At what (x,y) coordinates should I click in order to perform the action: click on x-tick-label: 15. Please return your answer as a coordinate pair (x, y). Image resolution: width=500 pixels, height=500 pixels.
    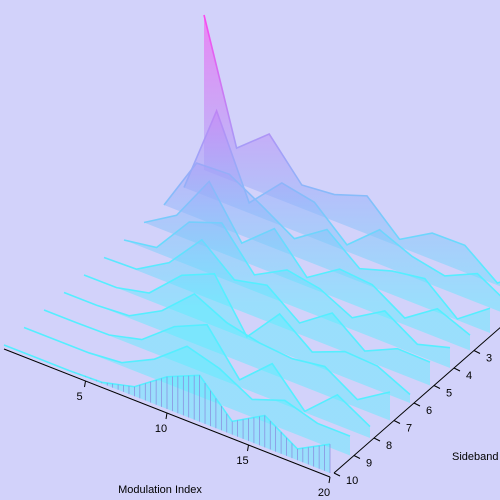
    Looking at the image, I should click on (242, 461).